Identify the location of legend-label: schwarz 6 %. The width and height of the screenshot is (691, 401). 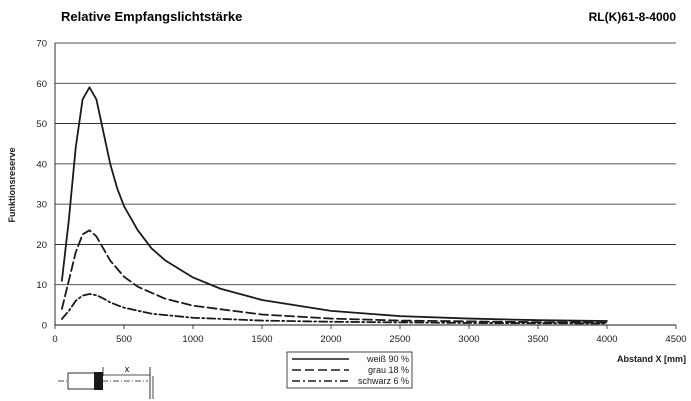
(383, 381).